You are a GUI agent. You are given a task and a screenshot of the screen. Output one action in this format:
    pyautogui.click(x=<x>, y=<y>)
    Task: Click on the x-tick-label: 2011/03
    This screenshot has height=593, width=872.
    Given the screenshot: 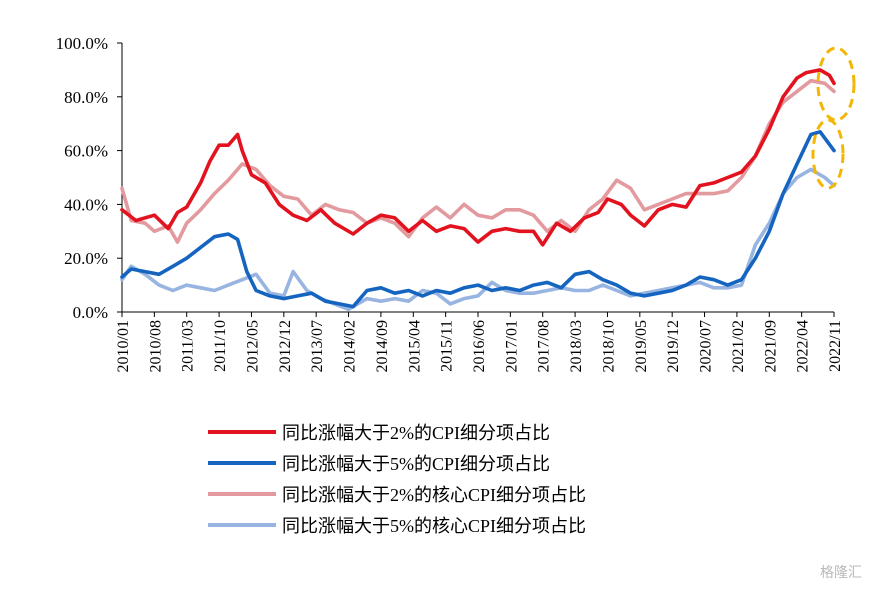 What is the action you would take?
    pyautogui.click(x=188, y=346)
    